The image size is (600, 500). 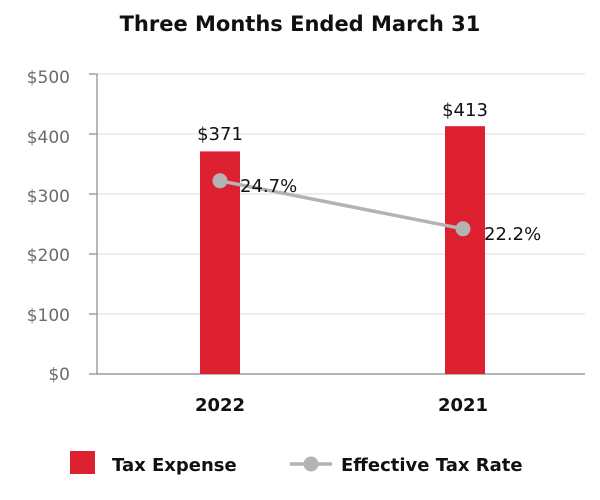 What do you see at coordinates (300, 24) in the screenshot?
I see `chart-title: Three Months Ended March 31` at bounding box center [300, 24].